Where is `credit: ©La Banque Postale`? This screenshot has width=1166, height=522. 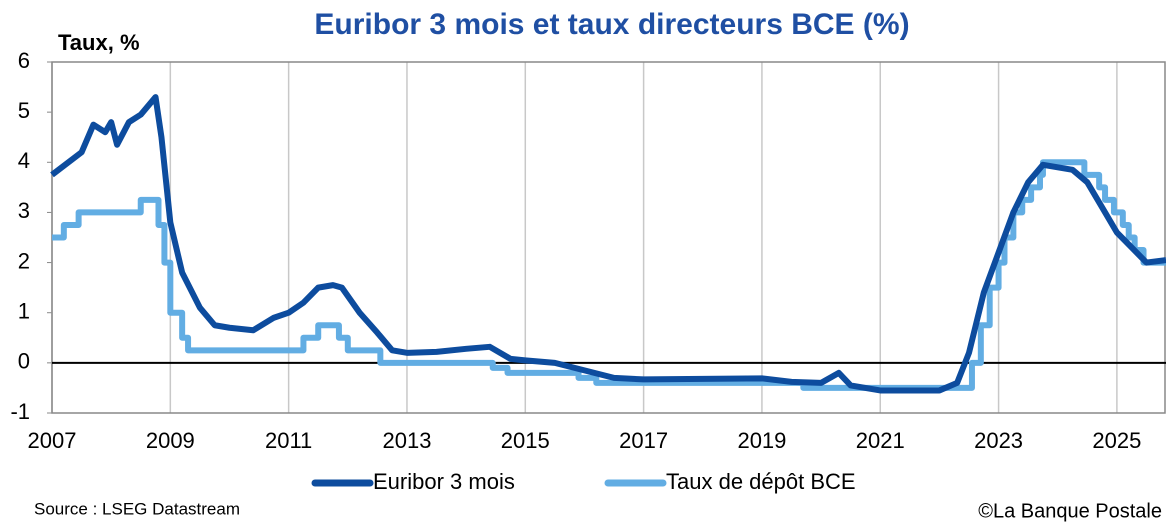
credit: ©La Banque Postale is located at coordinates (1070, 511).